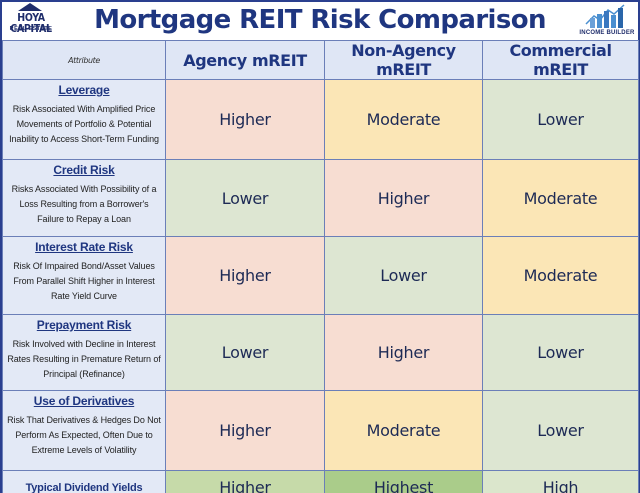 This screenshot has width=640, height=493. I want to click on non-agency-yield: Highest, so click(403, 481).